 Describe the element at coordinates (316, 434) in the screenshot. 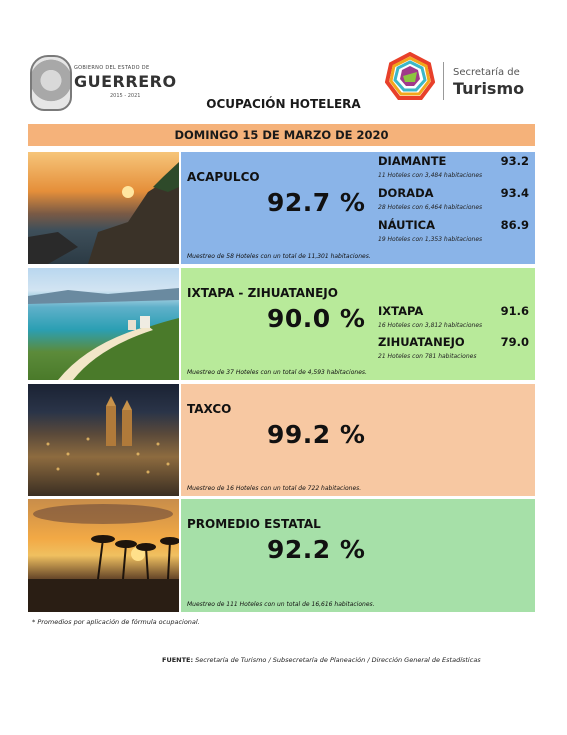

I see `region-occupancy: 99.2 %` at that location.